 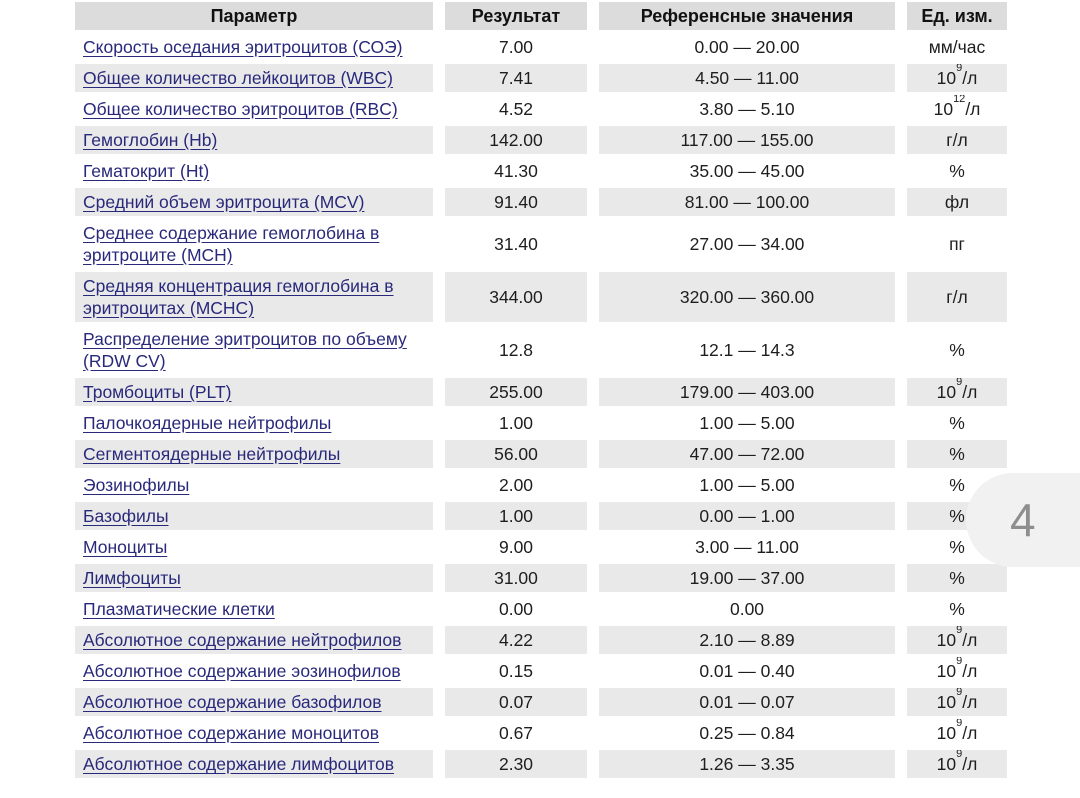 I want to click on table-row: Базофилы 1.00 0.00 — 1.00 %, so click(x=541, y=516).